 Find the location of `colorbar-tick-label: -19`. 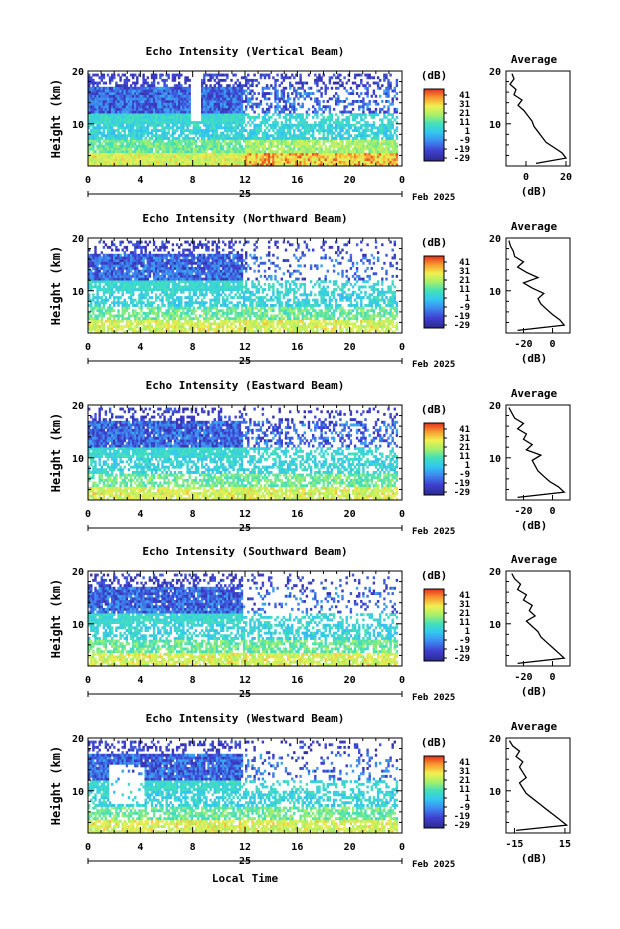

colorbar-tick-label: -19 is located at coordinates (462, 150).